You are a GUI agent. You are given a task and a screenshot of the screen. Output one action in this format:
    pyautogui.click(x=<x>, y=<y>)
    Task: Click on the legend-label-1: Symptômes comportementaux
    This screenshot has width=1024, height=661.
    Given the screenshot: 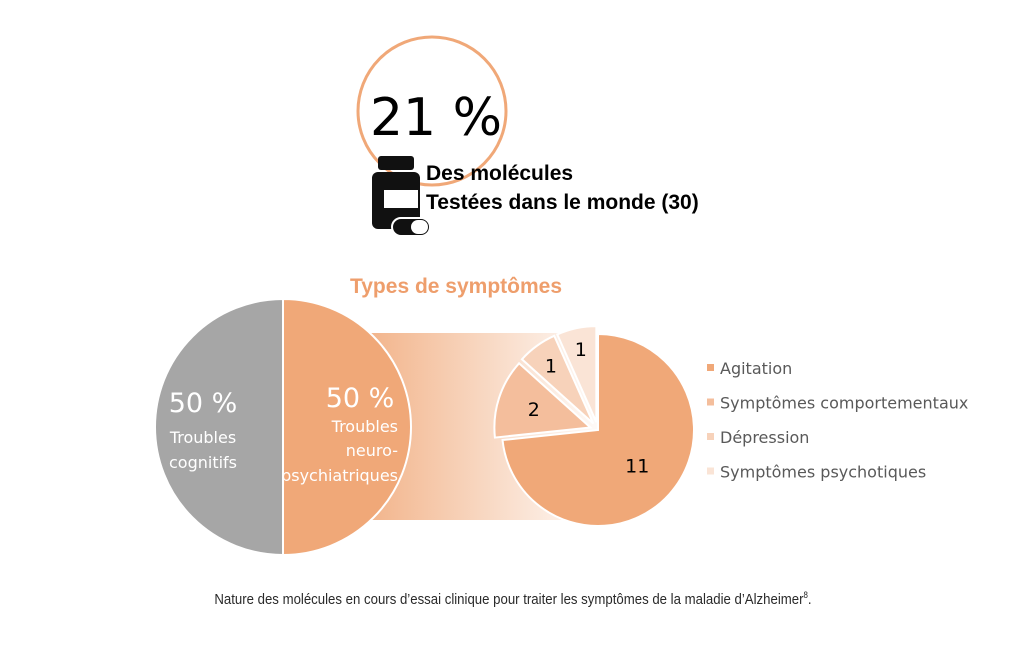 What is the action you would take?
    pyautogui.click(x=844, y=403)
    